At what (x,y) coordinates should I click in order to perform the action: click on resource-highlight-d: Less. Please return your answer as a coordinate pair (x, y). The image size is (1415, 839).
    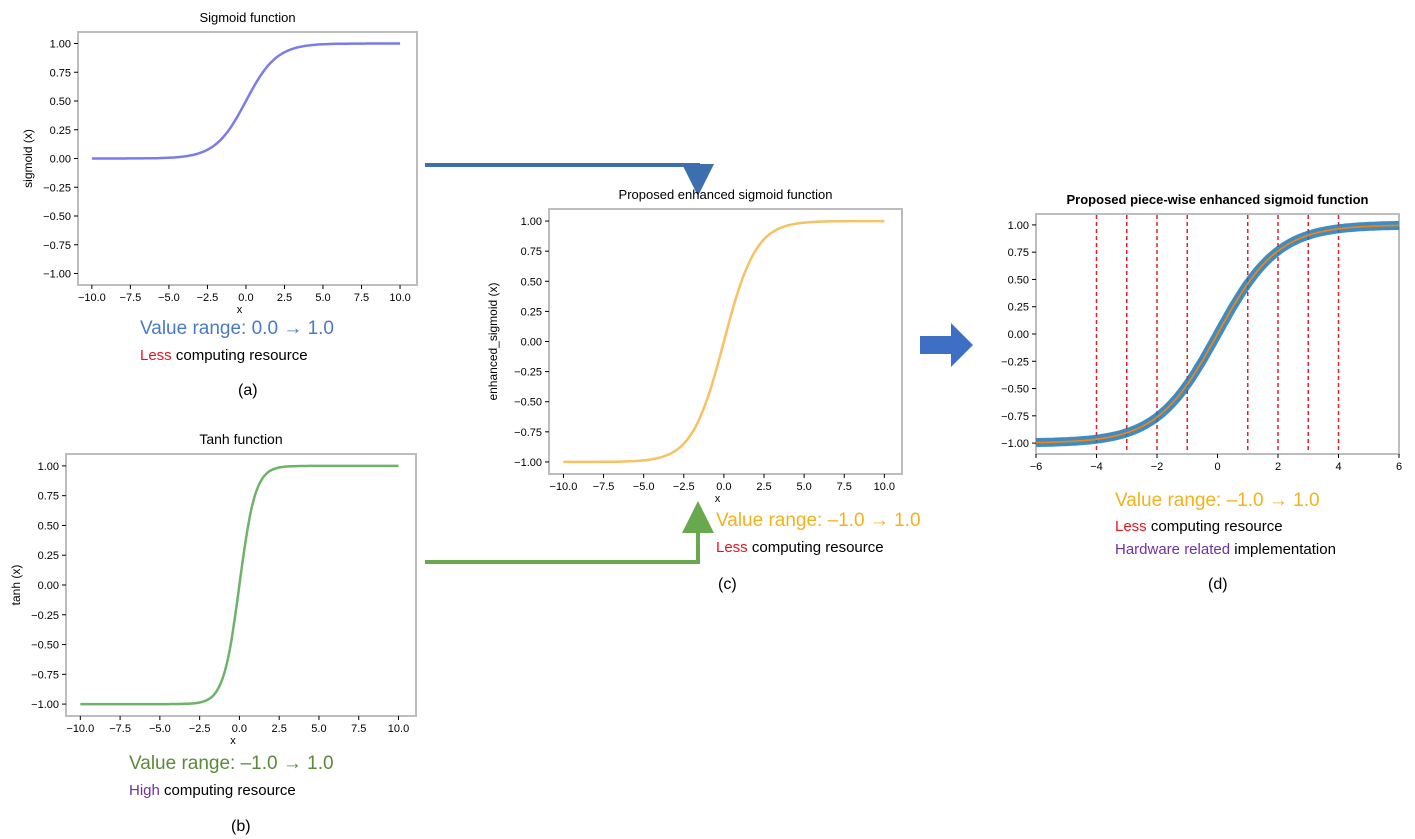
    Looking at the image, I should click on (1131, 526).